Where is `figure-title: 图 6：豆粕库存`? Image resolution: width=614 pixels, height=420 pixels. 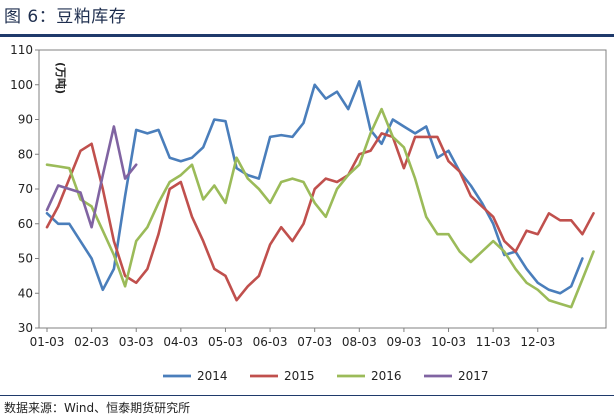
figure-title: 图 6：豆粕库存 is located at coordinates (65, 17).